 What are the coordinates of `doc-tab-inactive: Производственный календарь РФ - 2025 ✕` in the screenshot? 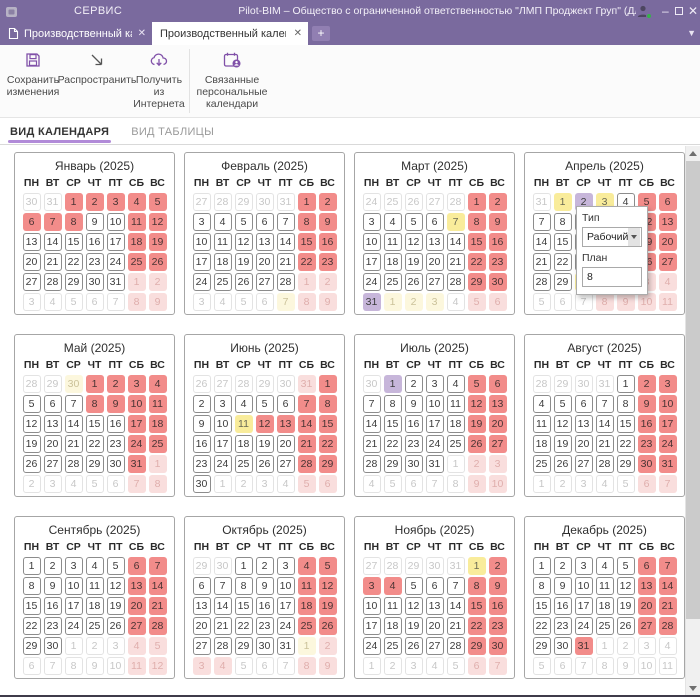 It's located at (76, 33).